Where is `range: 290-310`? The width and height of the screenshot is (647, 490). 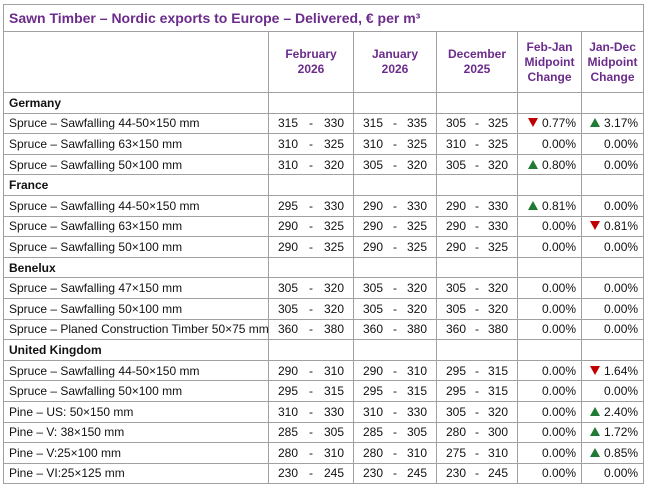 range: 290-310 is located at coordinates (311, 371).